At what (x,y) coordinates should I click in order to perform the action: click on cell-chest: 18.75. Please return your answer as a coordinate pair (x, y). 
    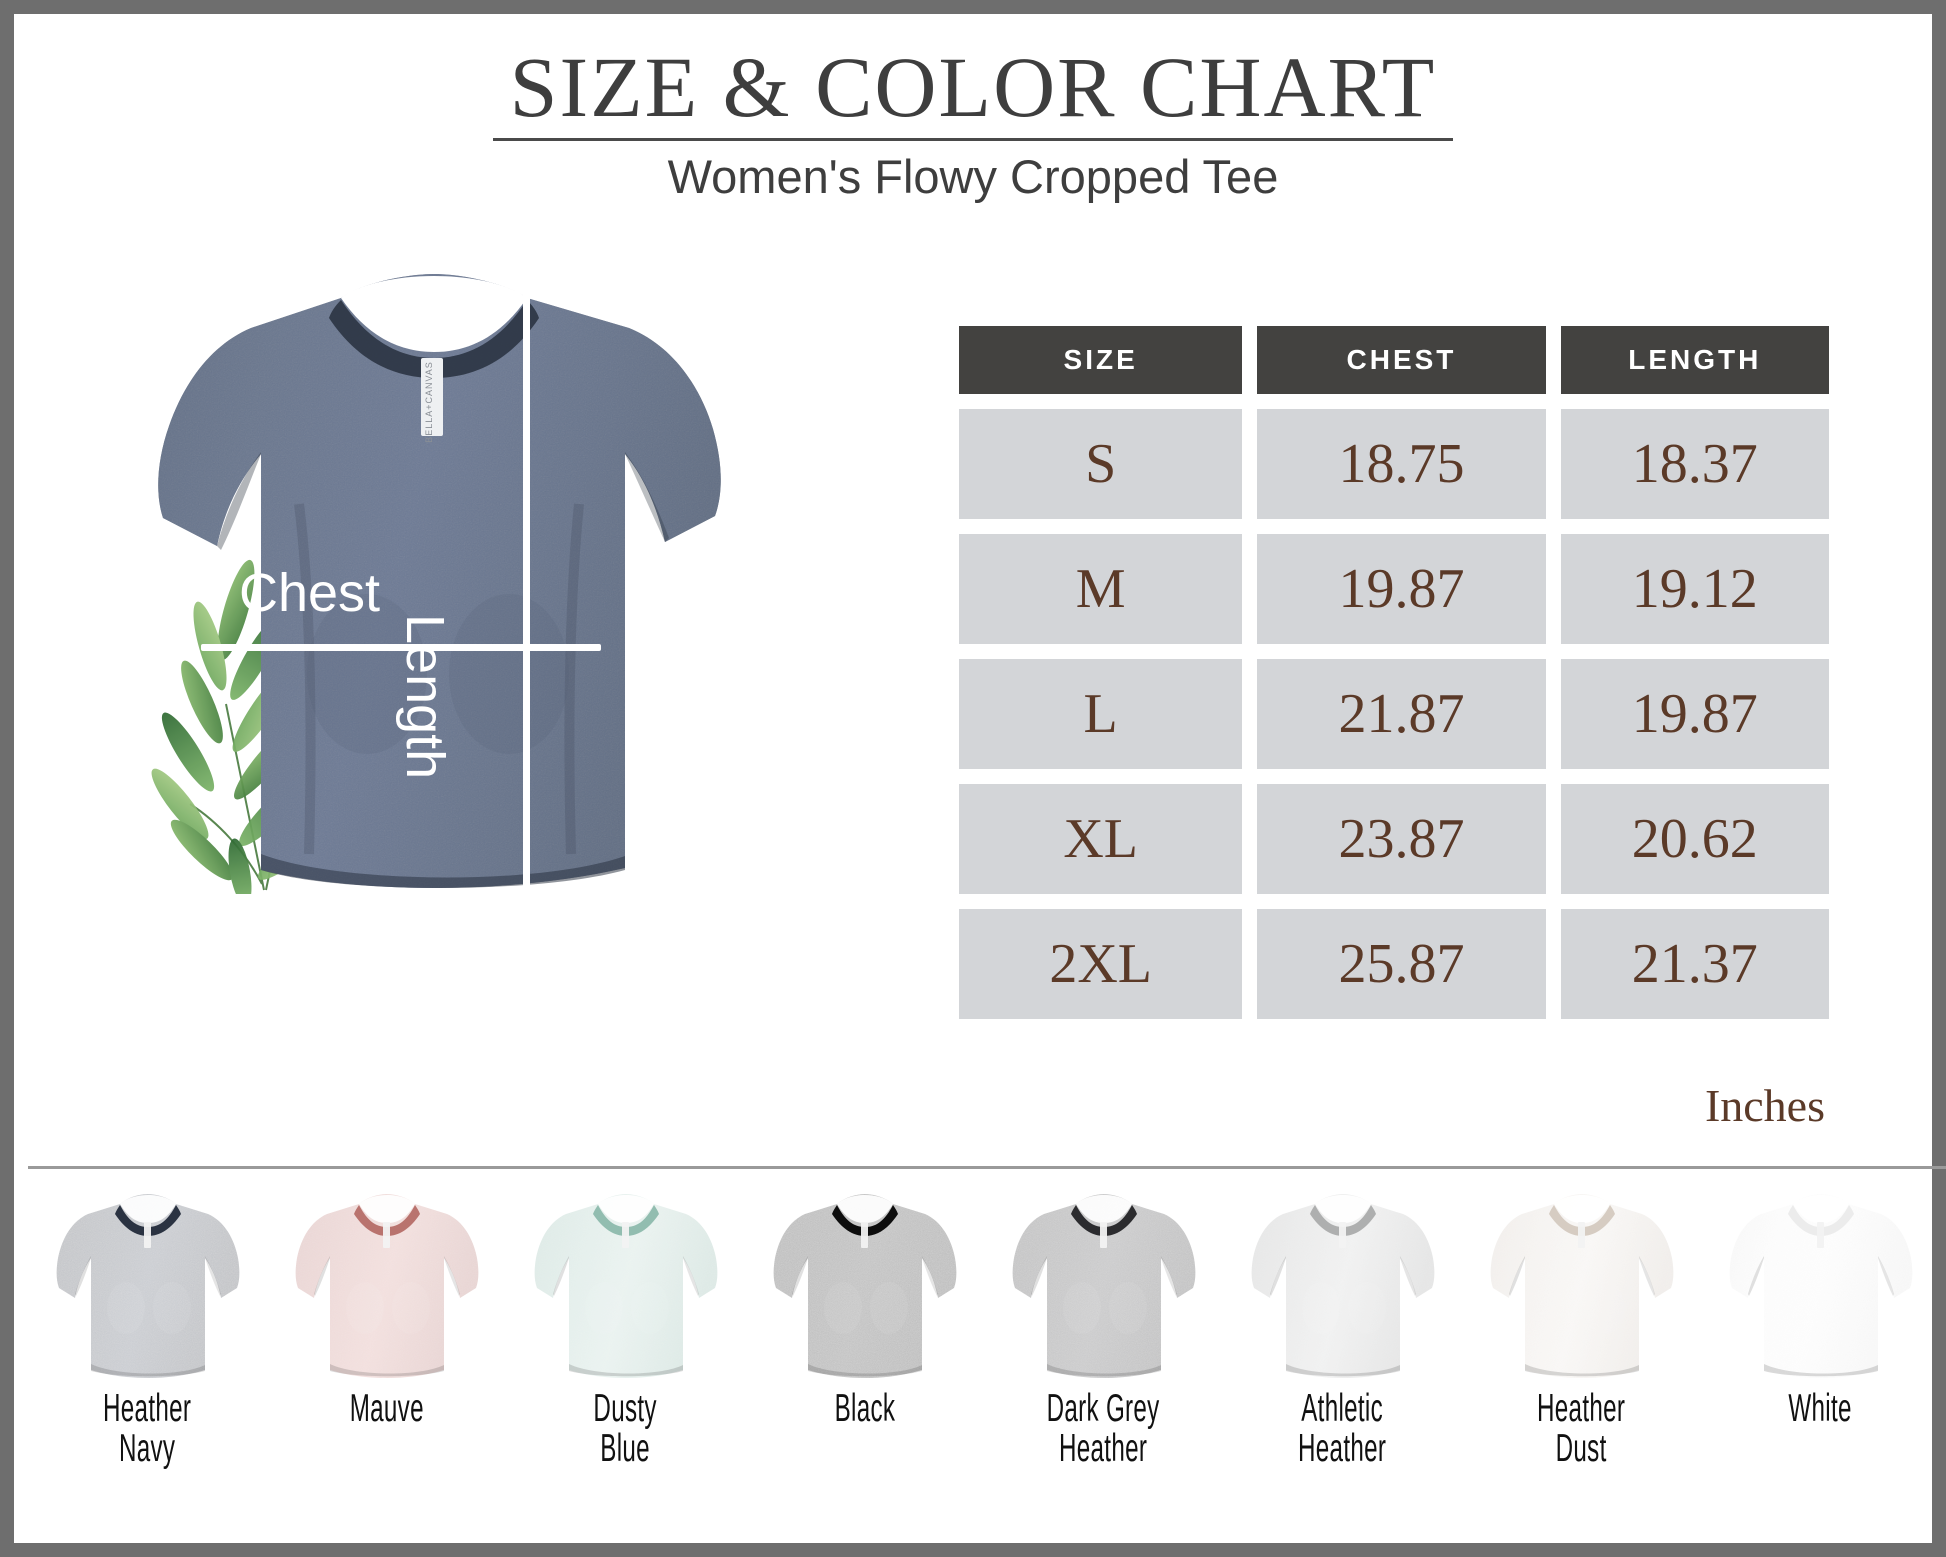
    Looking at the image, I should click on (1401, 464).